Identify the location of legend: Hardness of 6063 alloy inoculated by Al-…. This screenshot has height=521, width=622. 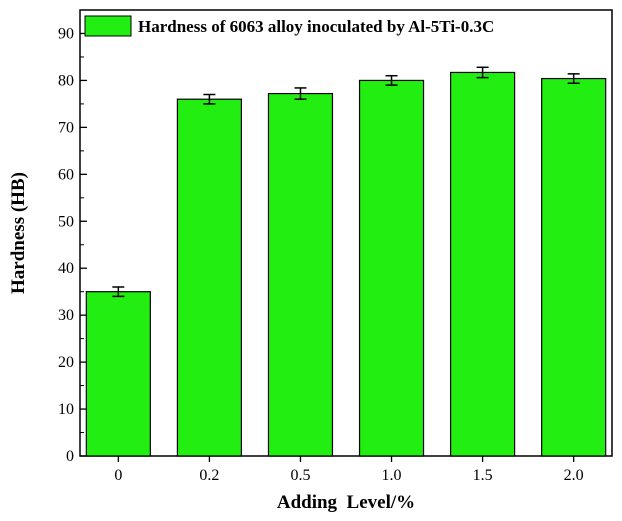
(289, 26).